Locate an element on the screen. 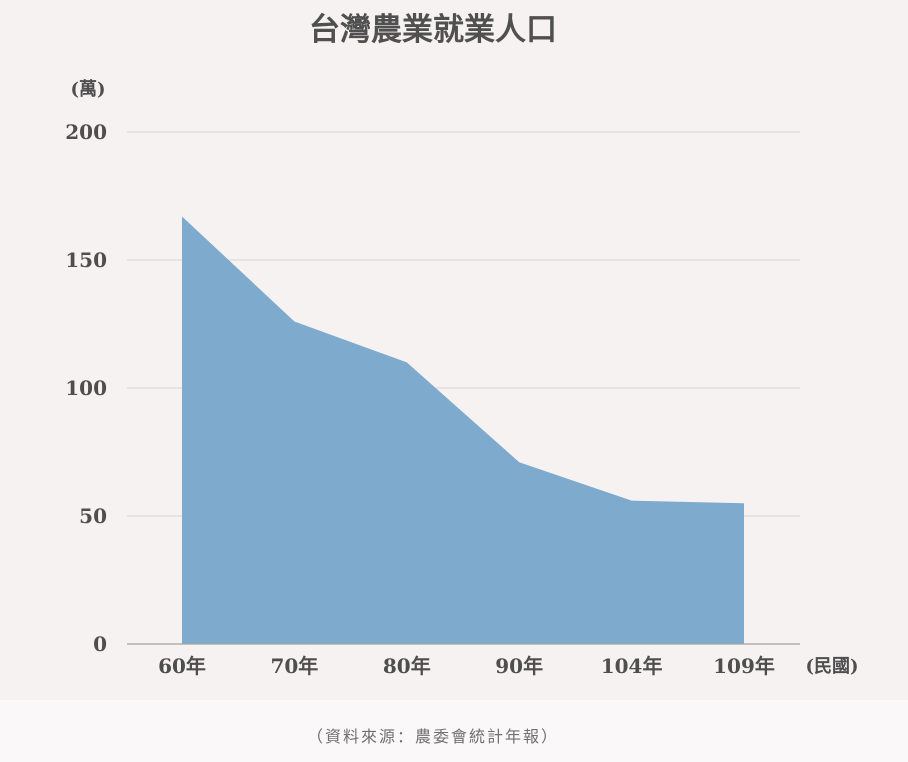 The height and width of the screenshot is (762, 908). chart-title: 台灣農業就業人口 is located at coordinates (433, 30).